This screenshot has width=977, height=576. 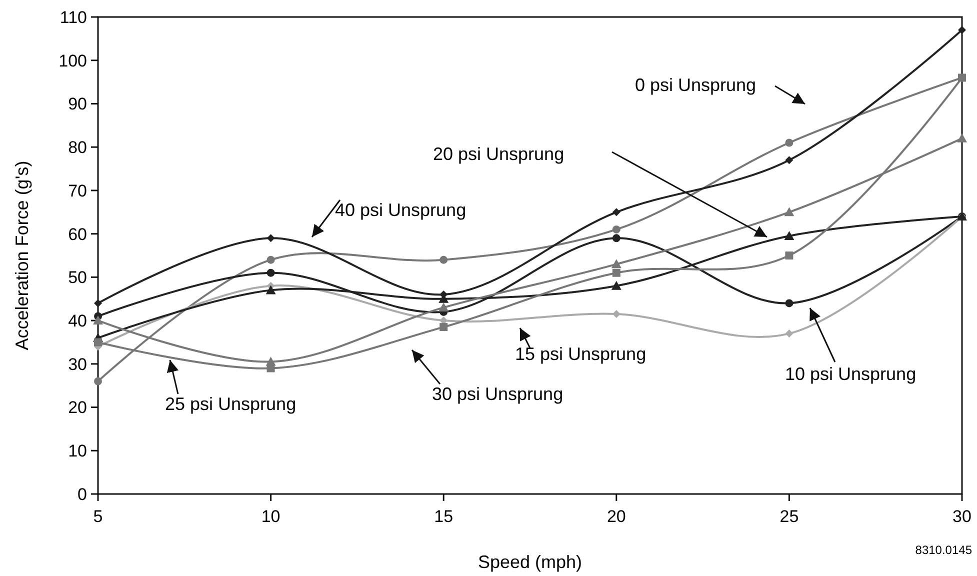 I want to click on annotation: 20 psi Unsprung, so click(x=498, y=154).